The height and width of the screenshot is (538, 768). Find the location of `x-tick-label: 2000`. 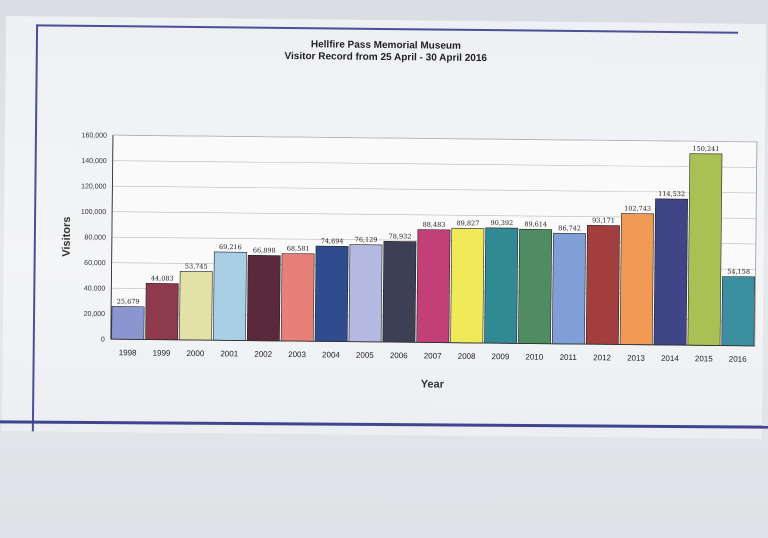

x-tick-label: 2000 is located at coordinates (195, 353).